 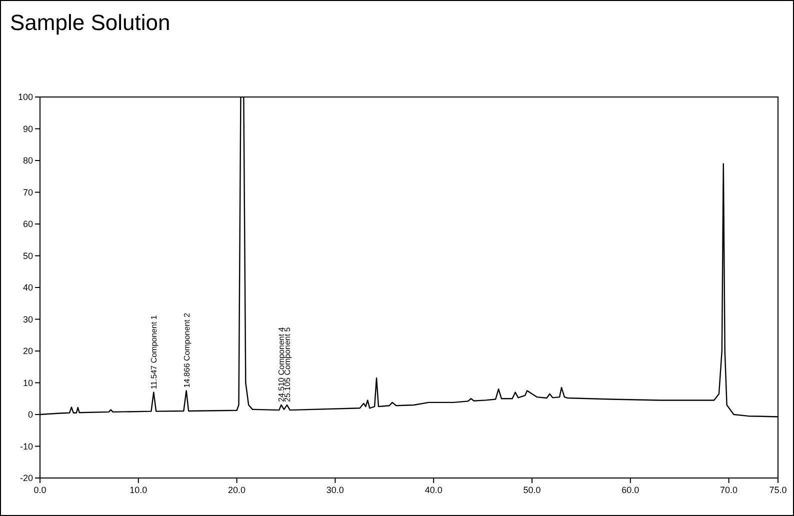 I want to click on x-tick-label: 30.0, so click(x=335, y=490).